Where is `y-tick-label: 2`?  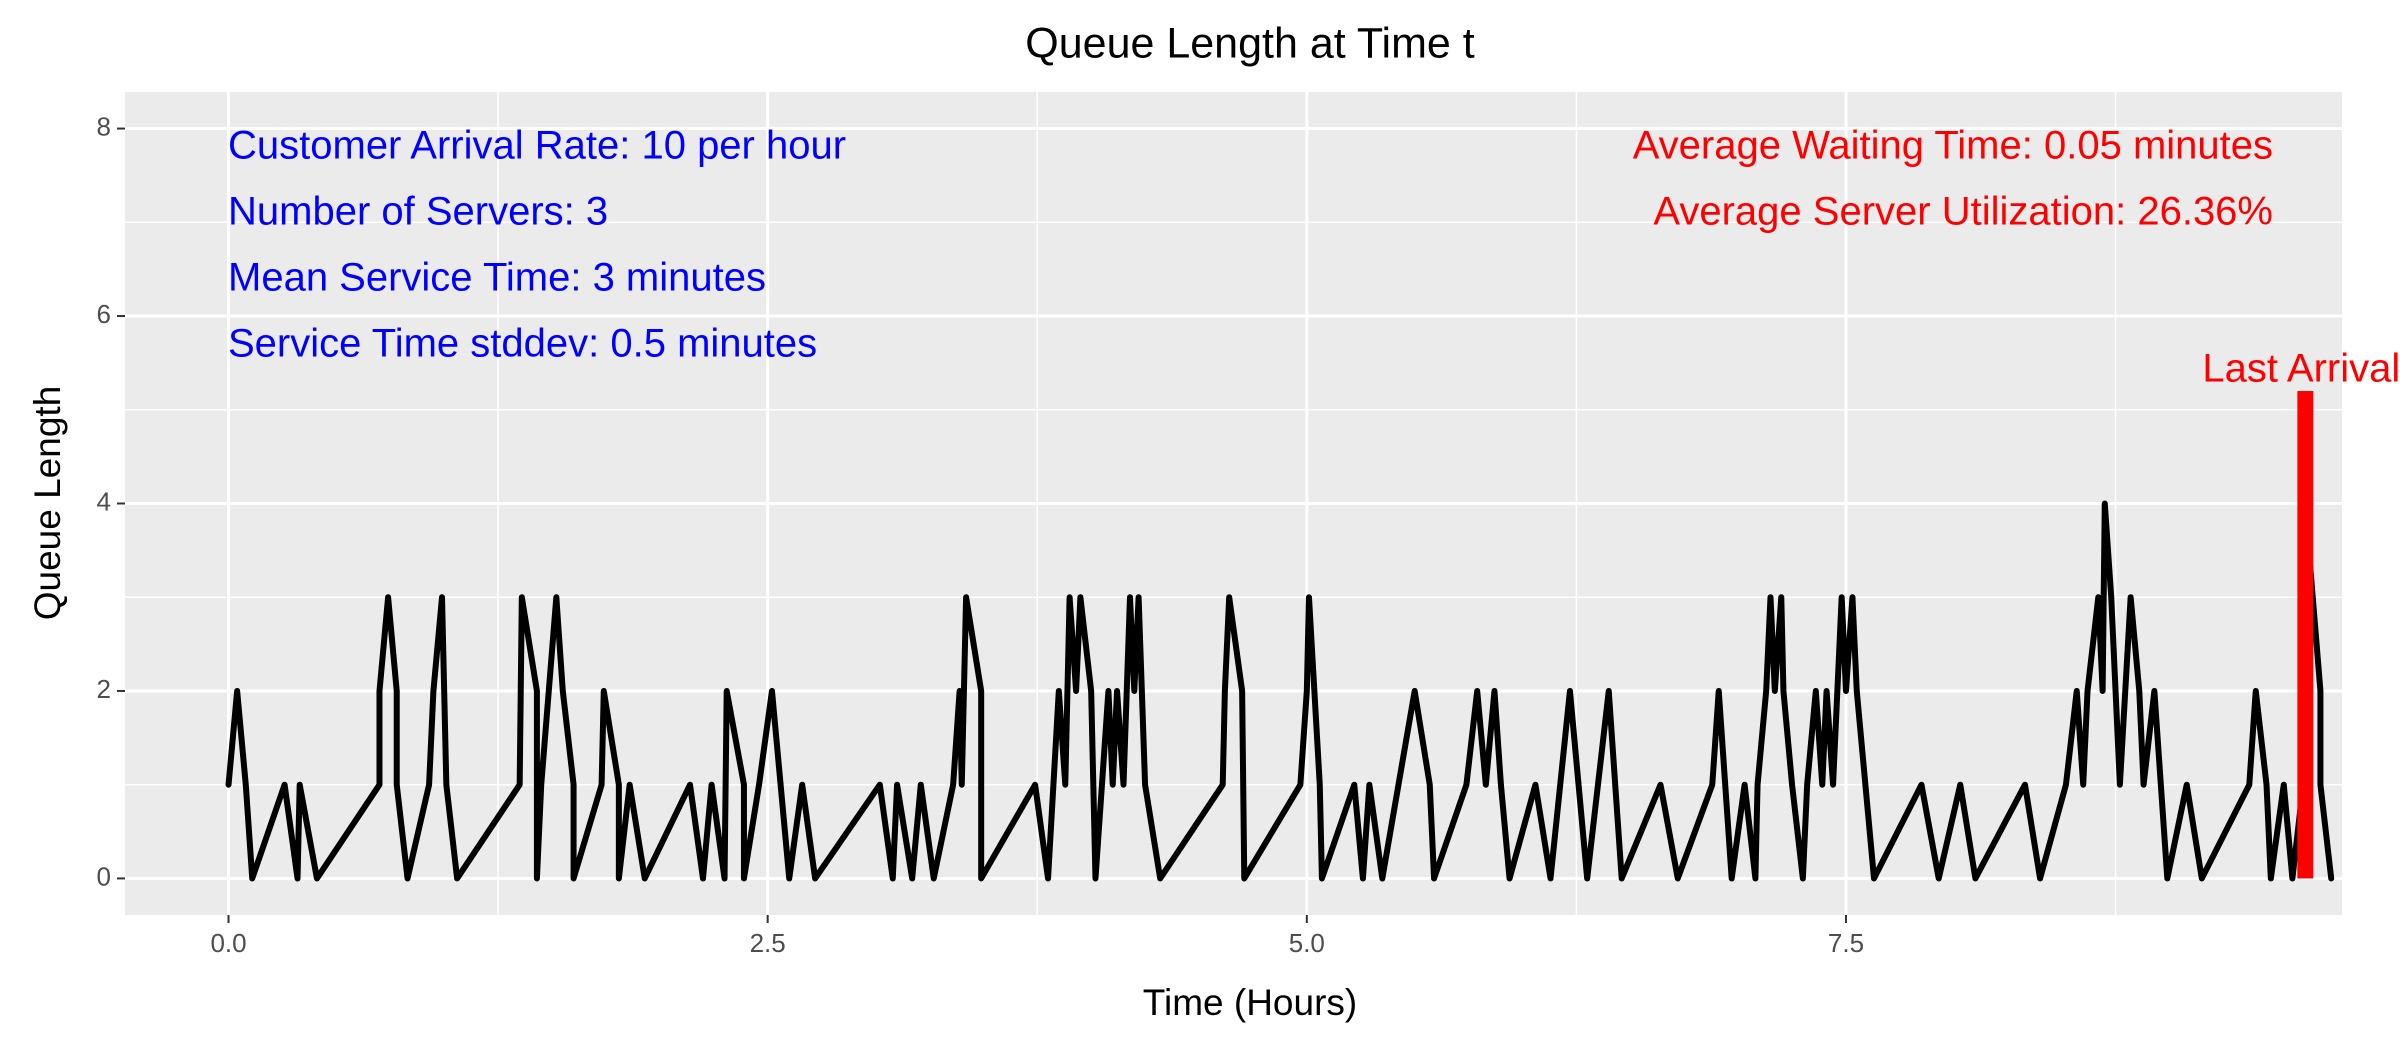 y-tick-label: 2 is located at coordinates (104, 689).